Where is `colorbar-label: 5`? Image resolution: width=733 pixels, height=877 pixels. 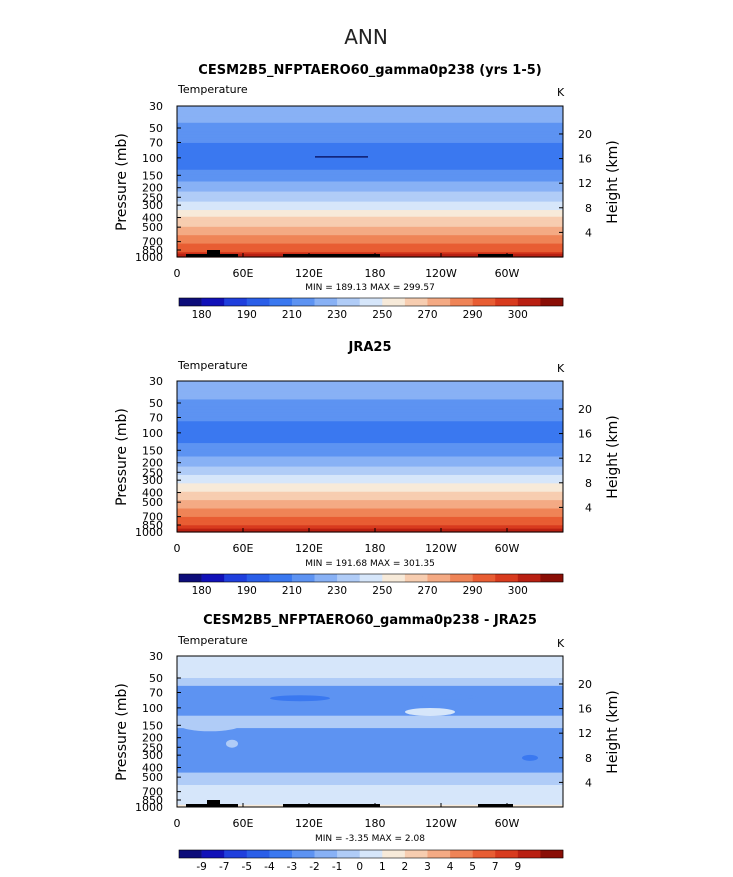 colorbar-label: 5 is located at coordinates (472, 867).